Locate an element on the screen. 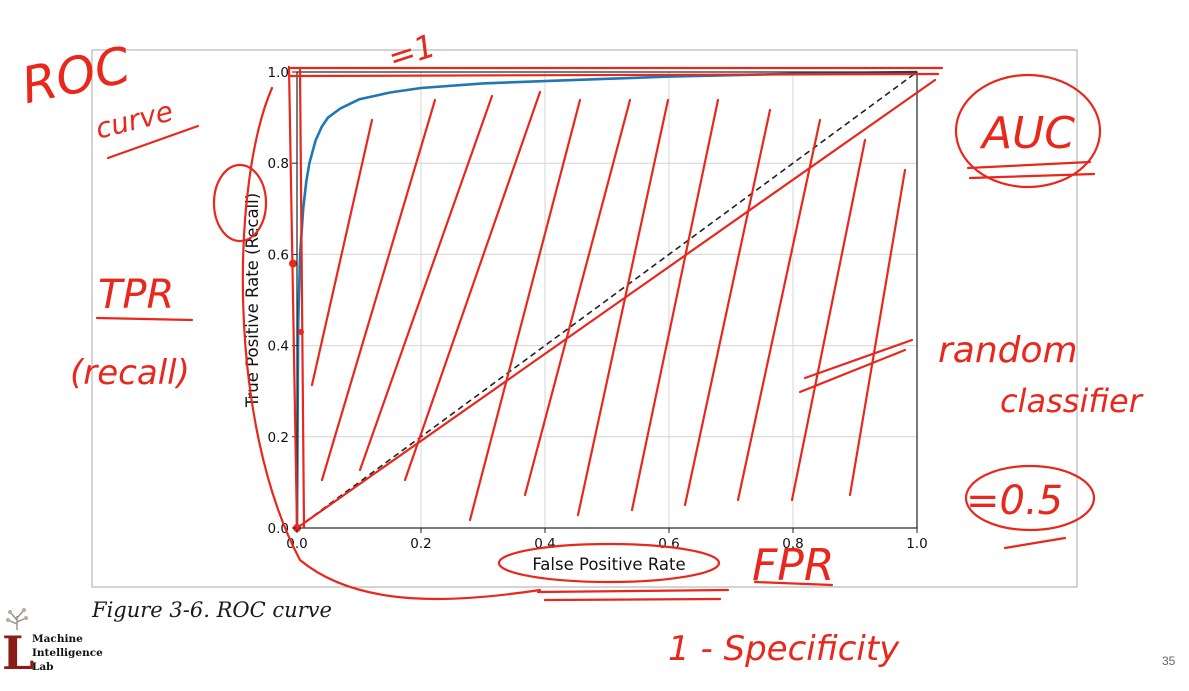 This screenshot has width=1189, height=691. y-tick-label: 0.4 is located at coordinates (278, 347).